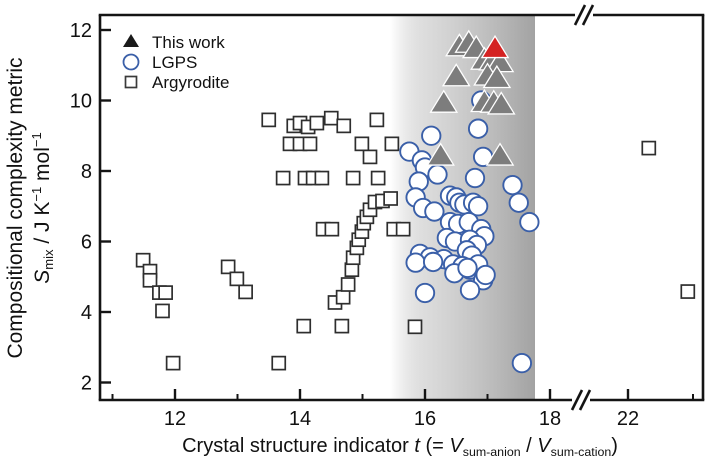 The height and width of the screenshot is (470, 706). Describe the element at coordinates (86, 172) in the screenshot. I see `y-tick-label: 8` at that location.